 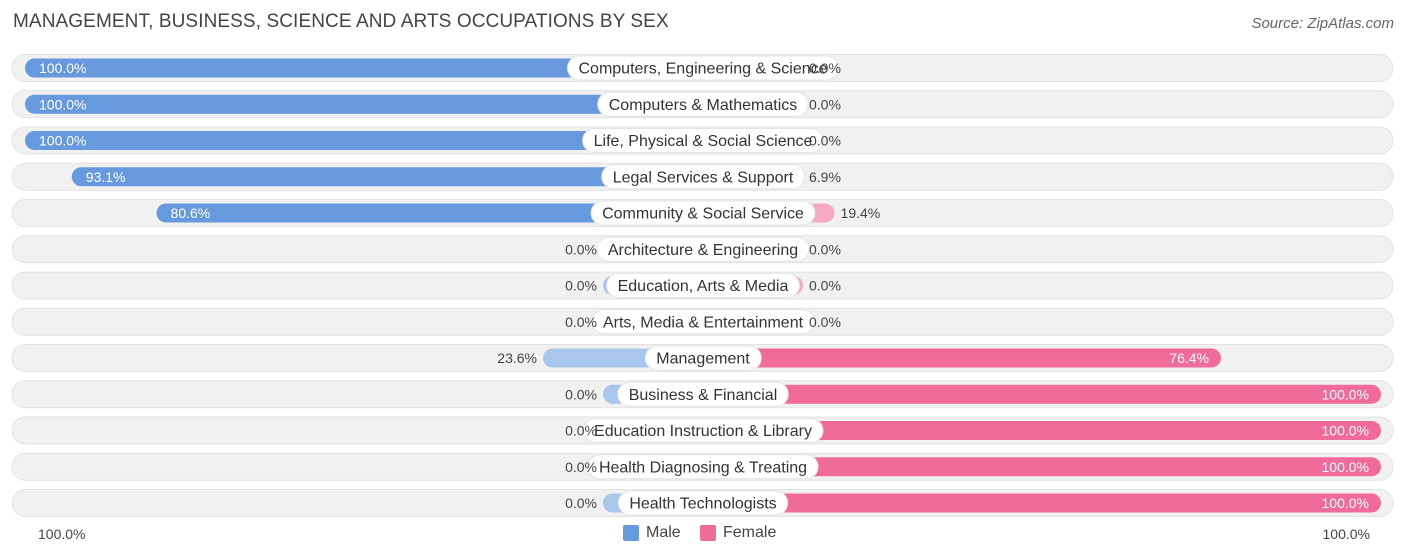 I want to click on chart-row: Architecture & Engineering 0.0% 0.0%, so click(x=702, y=249).